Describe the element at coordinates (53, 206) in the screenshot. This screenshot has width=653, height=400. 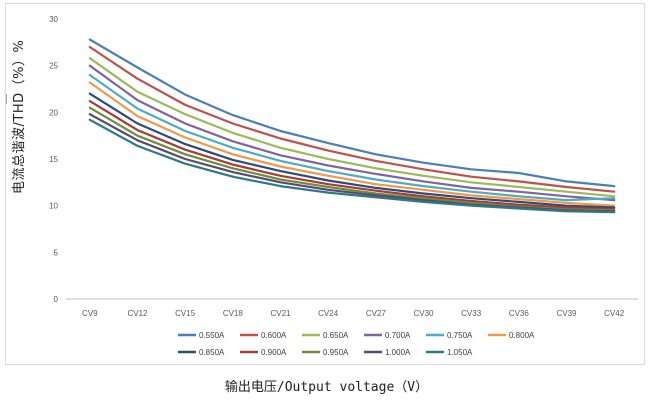
I see `y-tick-label: 10` at that location.